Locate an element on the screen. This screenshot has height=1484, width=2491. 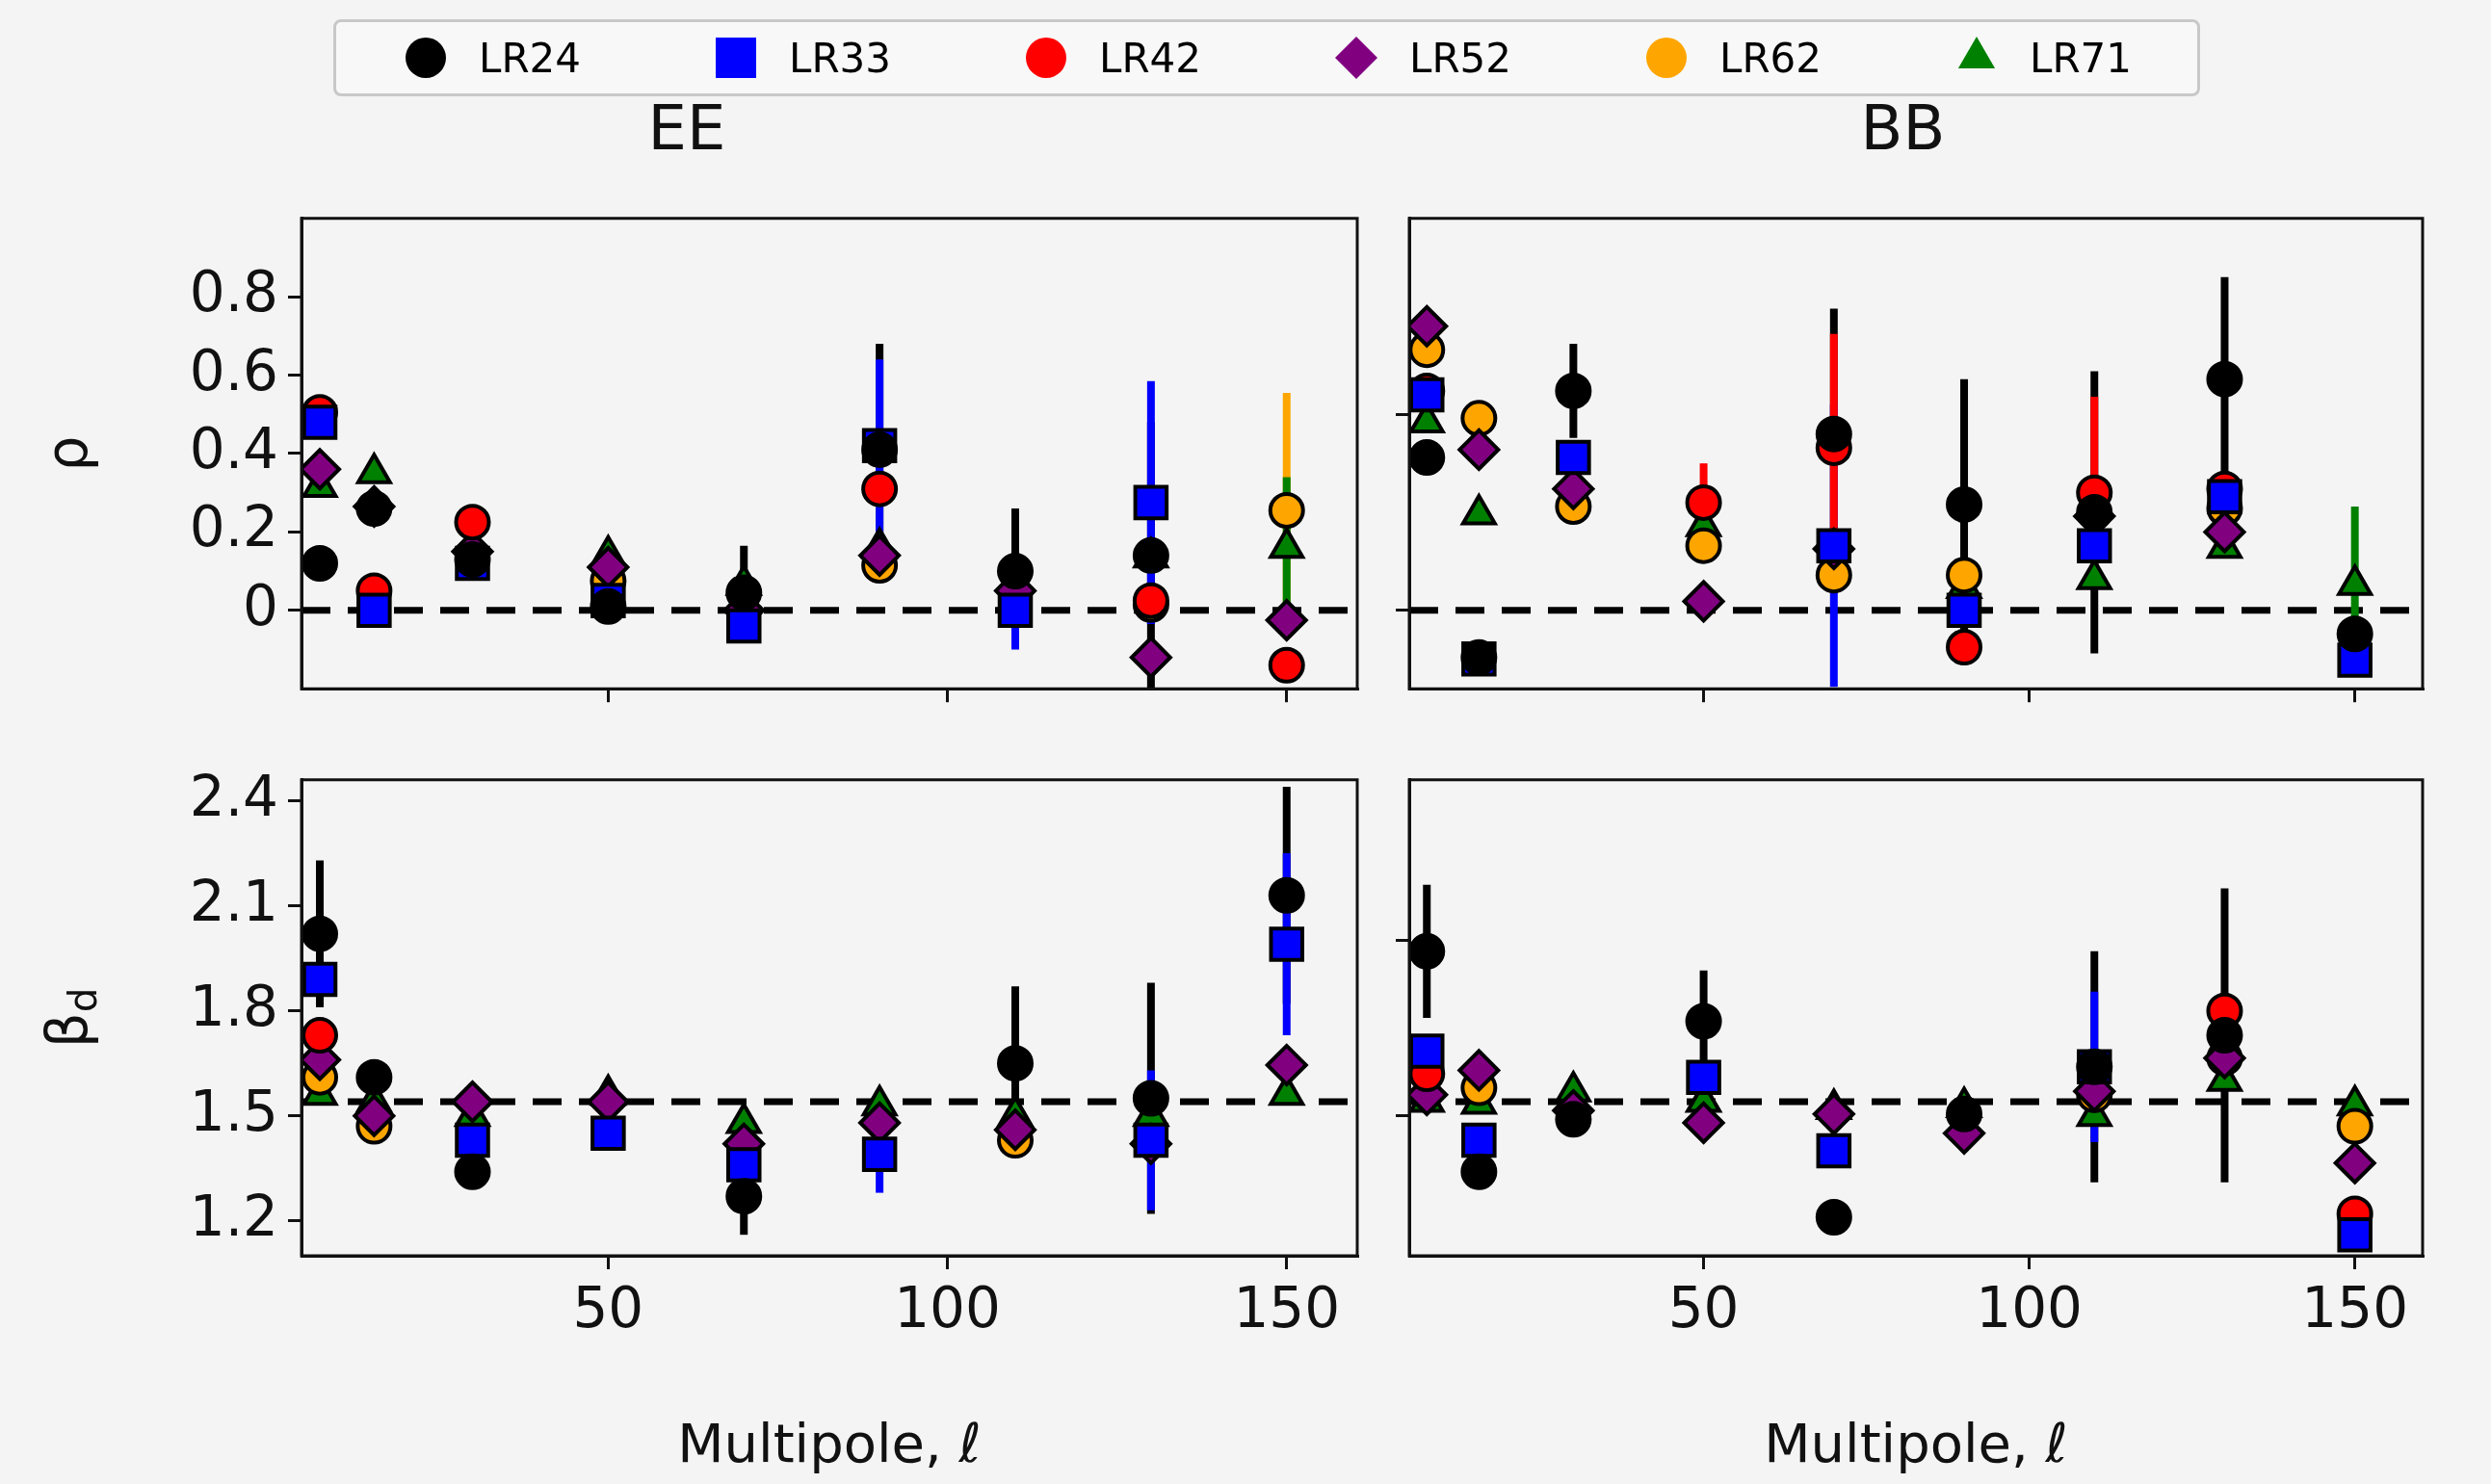
legend-label: LR24 is located at coordinates (530, 58).